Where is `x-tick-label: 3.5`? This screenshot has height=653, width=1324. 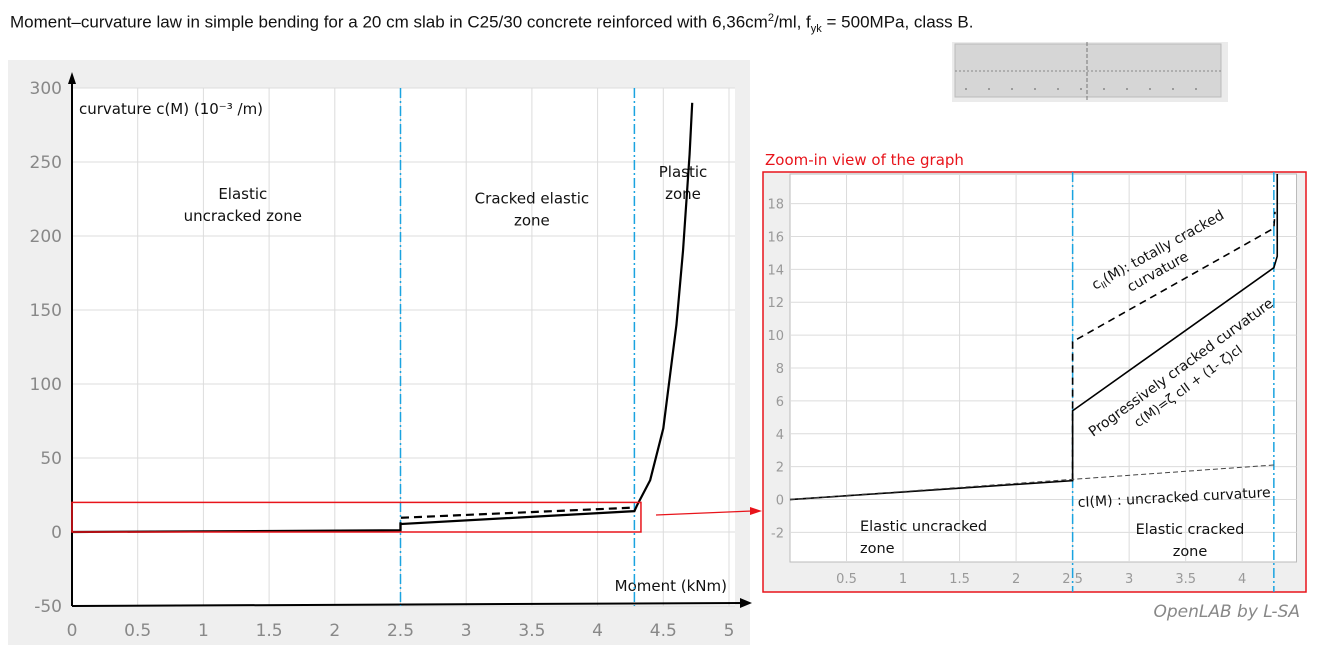 x-tick-label: 3.5 is located at coordinates (531, 631).